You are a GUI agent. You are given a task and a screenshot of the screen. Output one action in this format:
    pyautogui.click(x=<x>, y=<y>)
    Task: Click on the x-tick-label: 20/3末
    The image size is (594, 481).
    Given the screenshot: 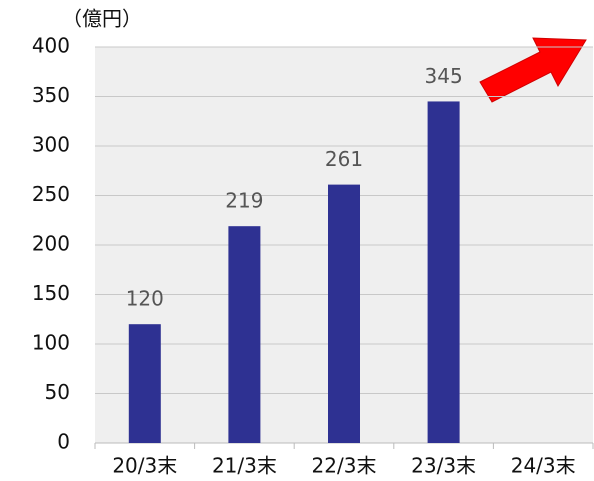 What is the action you would take?
    pyautogui.click(x=144, y=466)
    